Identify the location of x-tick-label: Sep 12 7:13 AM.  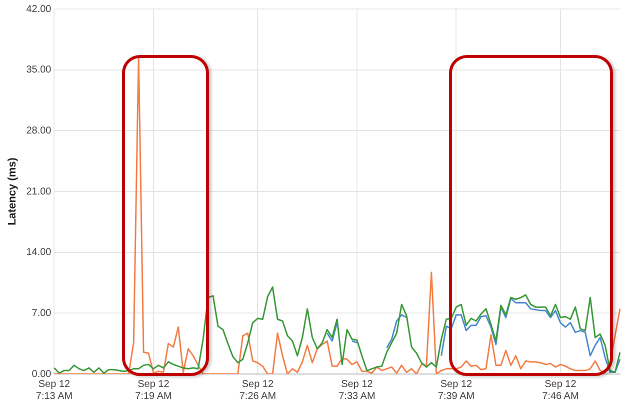
(54, 390).